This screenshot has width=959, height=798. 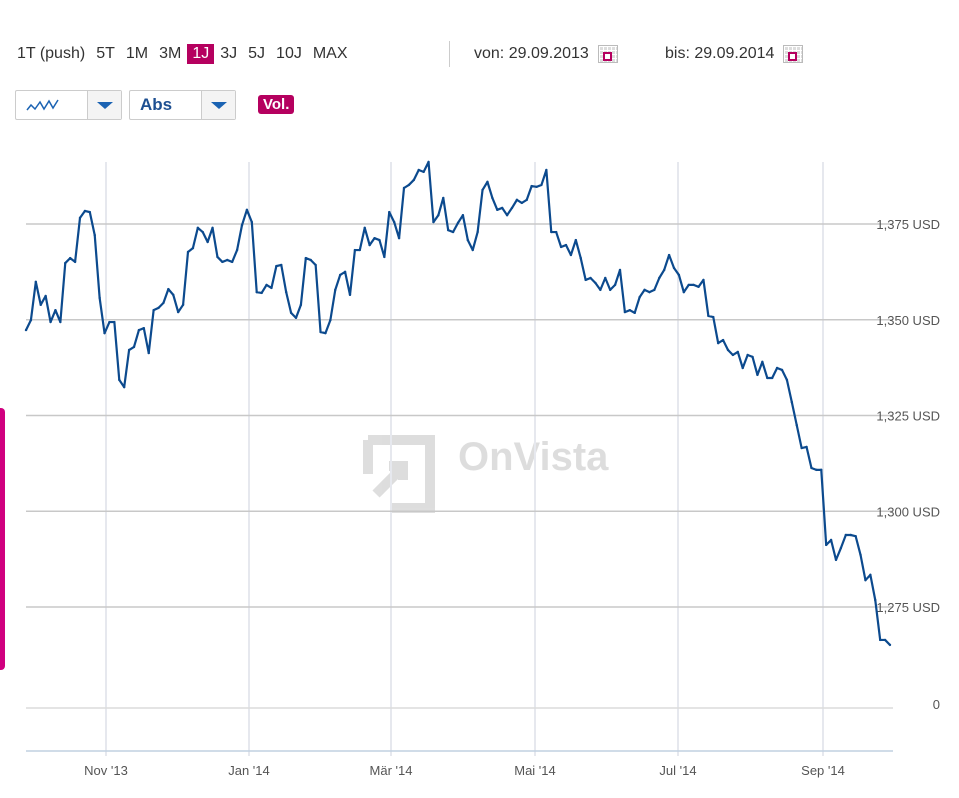 I want to click on to-date-value: 29.09.2014, so click(x=734, y=53).